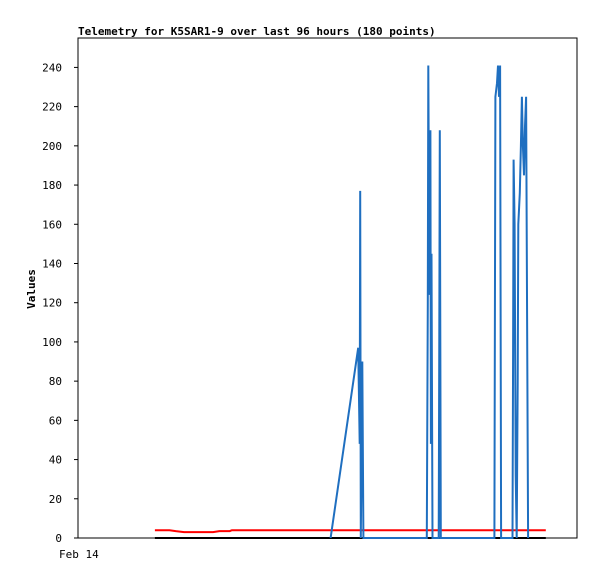 The width and height of the screenshot is (597, 579). Describe the element at coordinates (31, 289) in the screenshot. I see `y-axis-label: Values` at that location.